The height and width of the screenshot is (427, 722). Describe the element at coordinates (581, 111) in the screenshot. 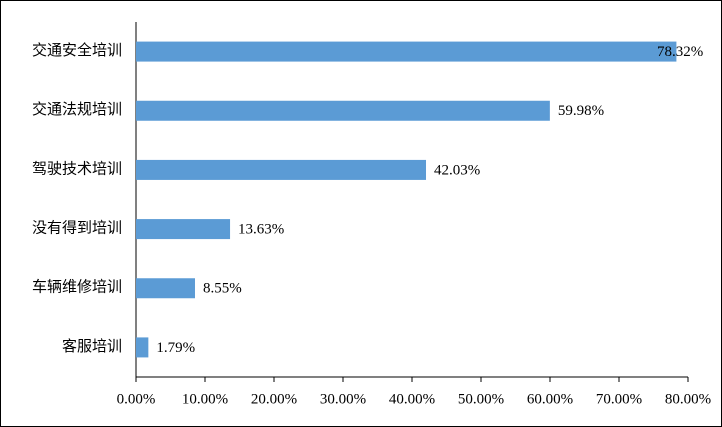

I see `value-label: 59.98%` at that location.